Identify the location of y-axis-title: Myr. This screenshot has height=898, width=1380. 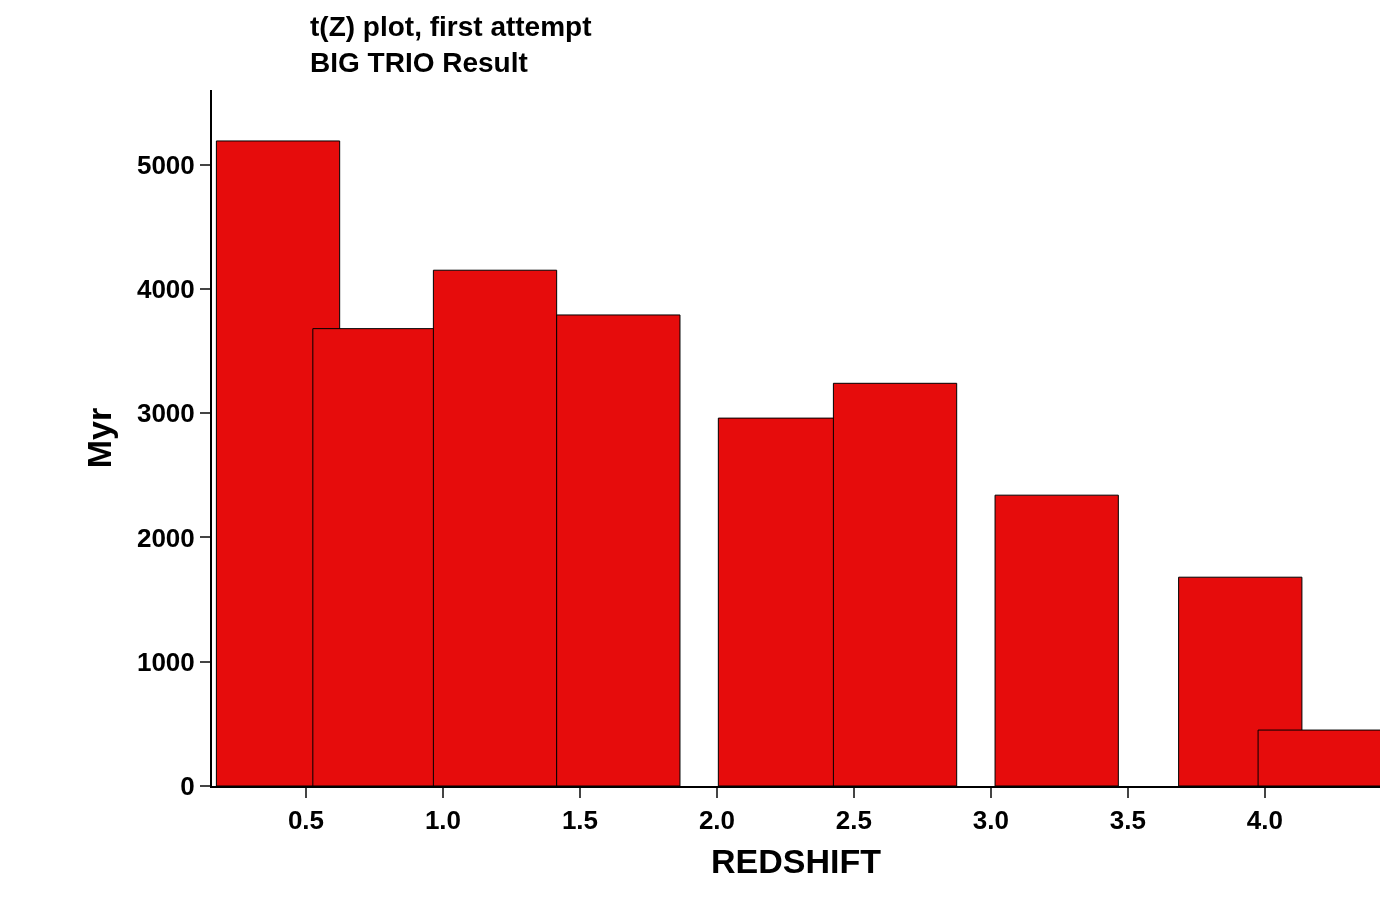
(99, 438).